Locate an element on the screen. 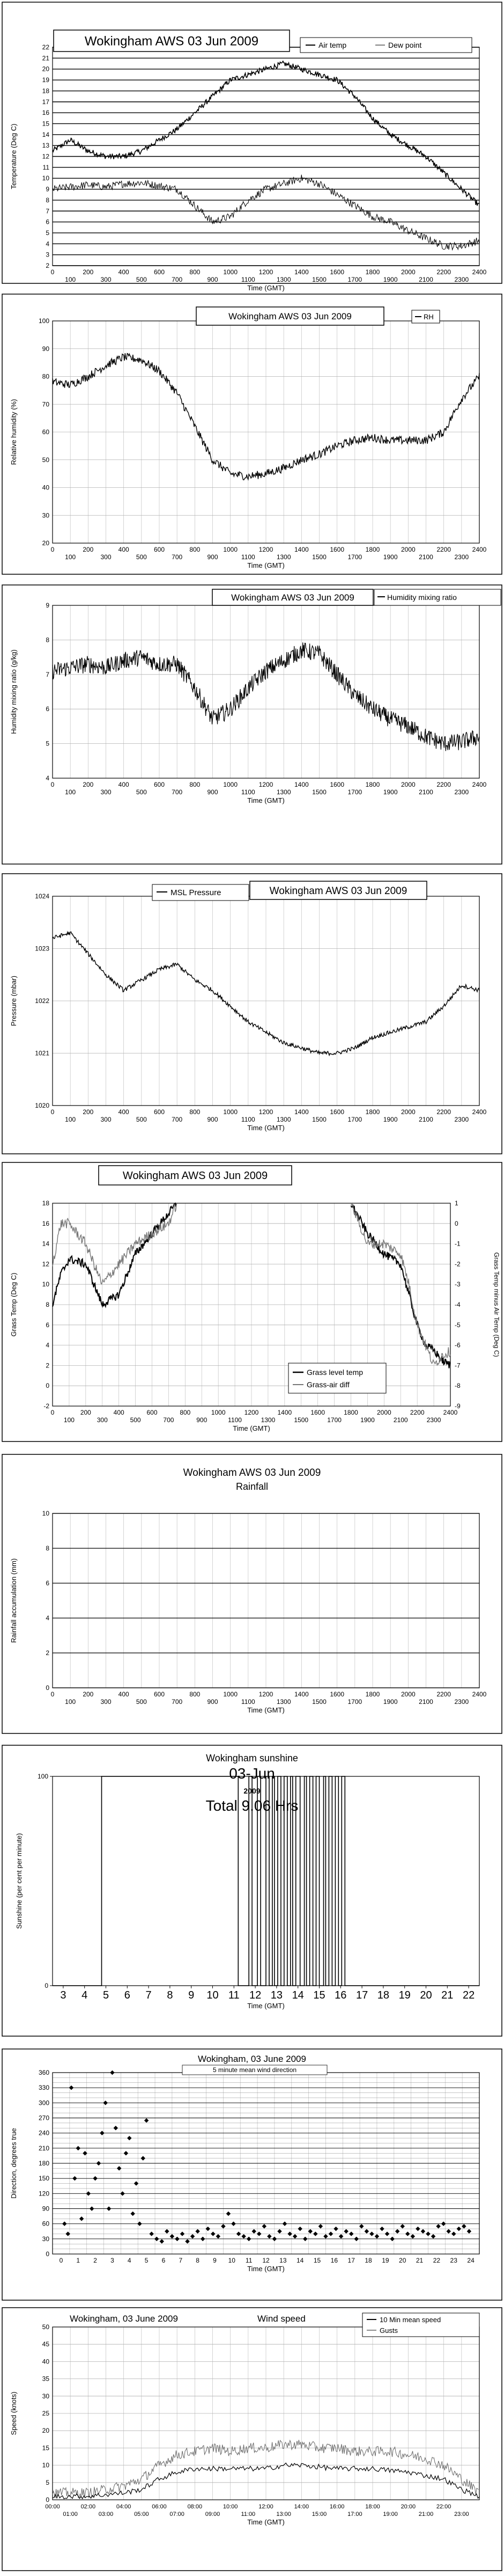 This screenshot has height=2576, width=504. y-axis-label: Grass Temp (Deg C) is located at coordinates (14, 1305).